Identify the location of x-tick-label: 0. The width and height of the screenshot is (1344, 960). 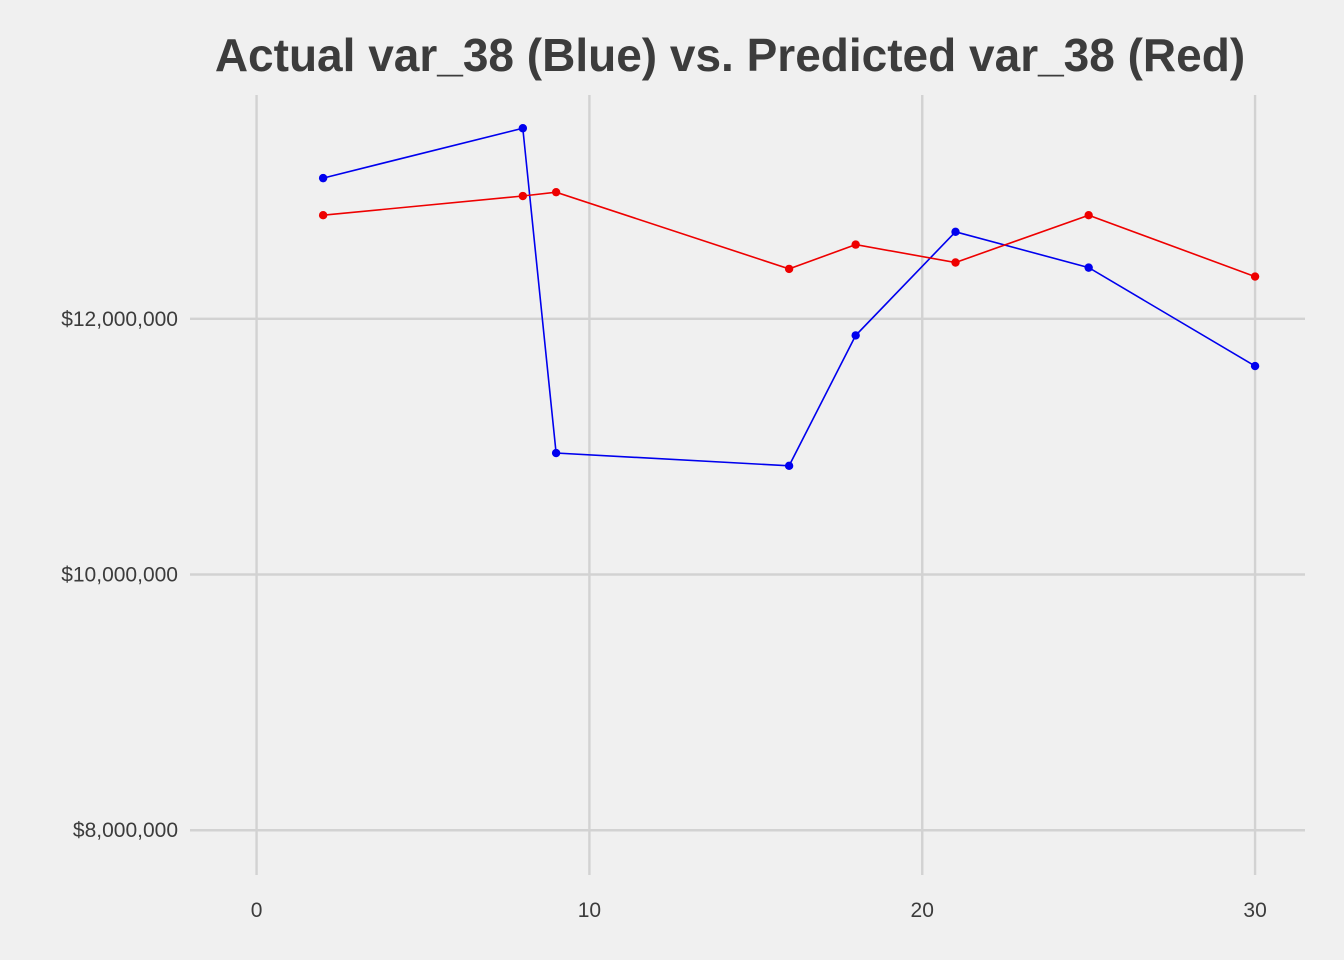
(257, 910).